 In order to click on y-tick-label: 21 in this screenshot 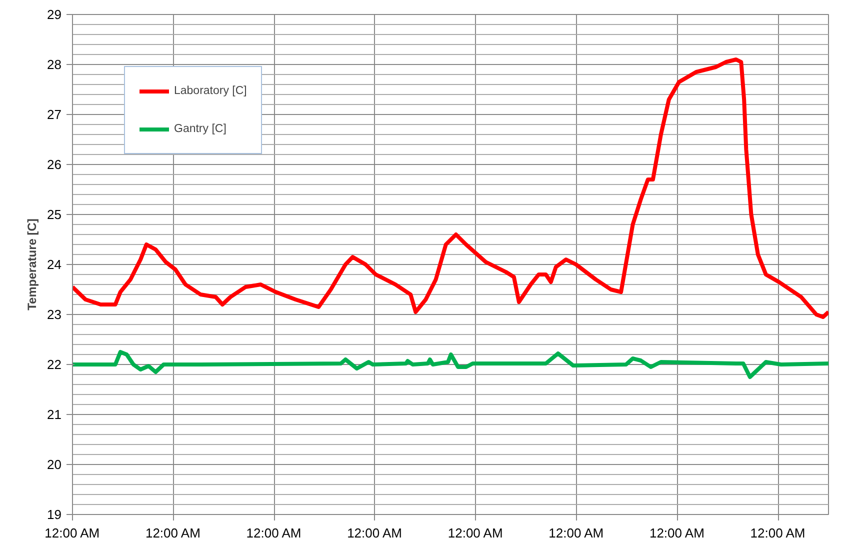, I will do `click(54, 414)`.